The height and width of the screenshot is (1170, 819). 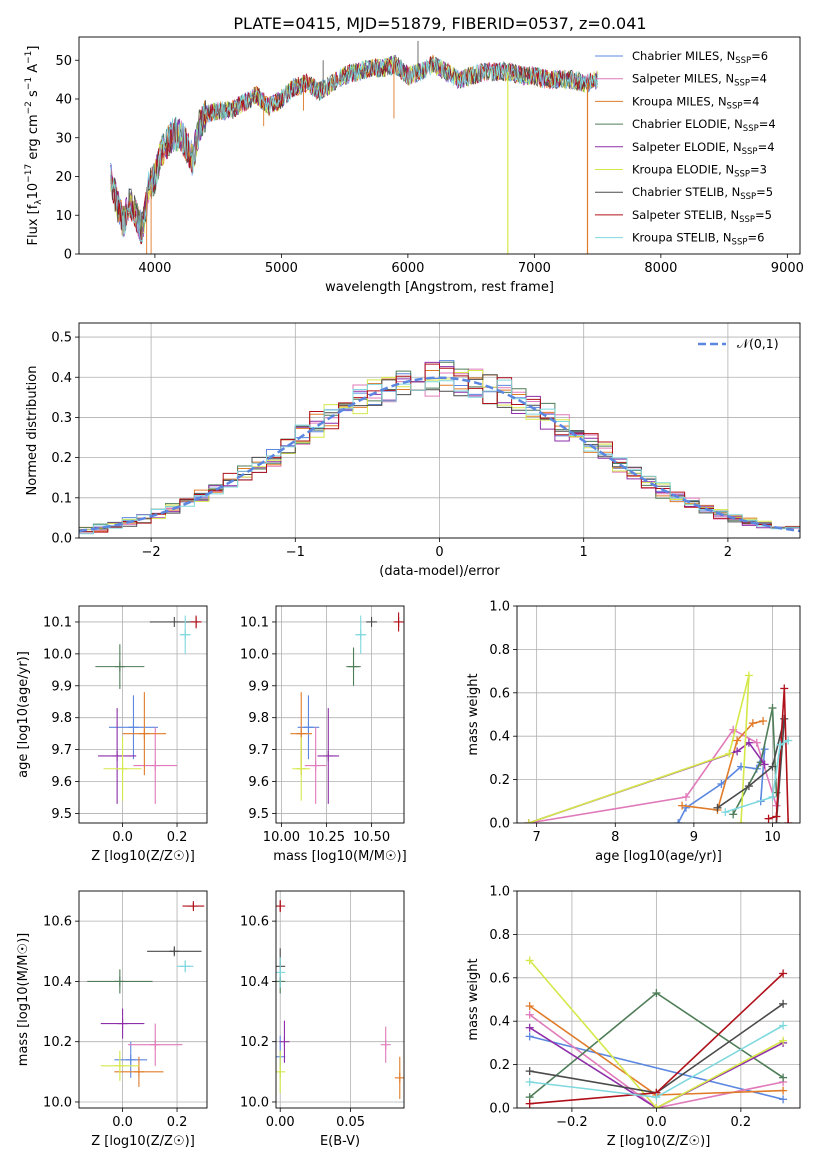 I want to click on y-label-part: f, so click(x=33, y=206).